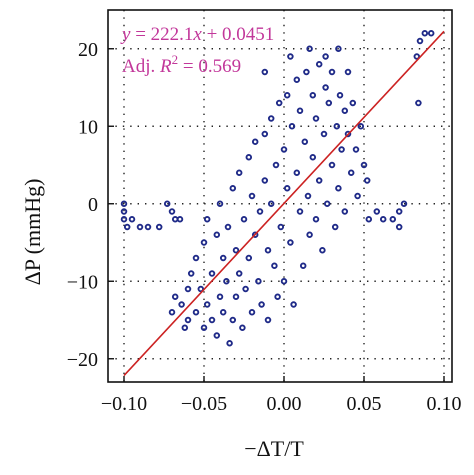 Image resolution: width=474 pixels, height=475 pixels. I want to click on x-tick-label: −0.10, so click(124, 404).